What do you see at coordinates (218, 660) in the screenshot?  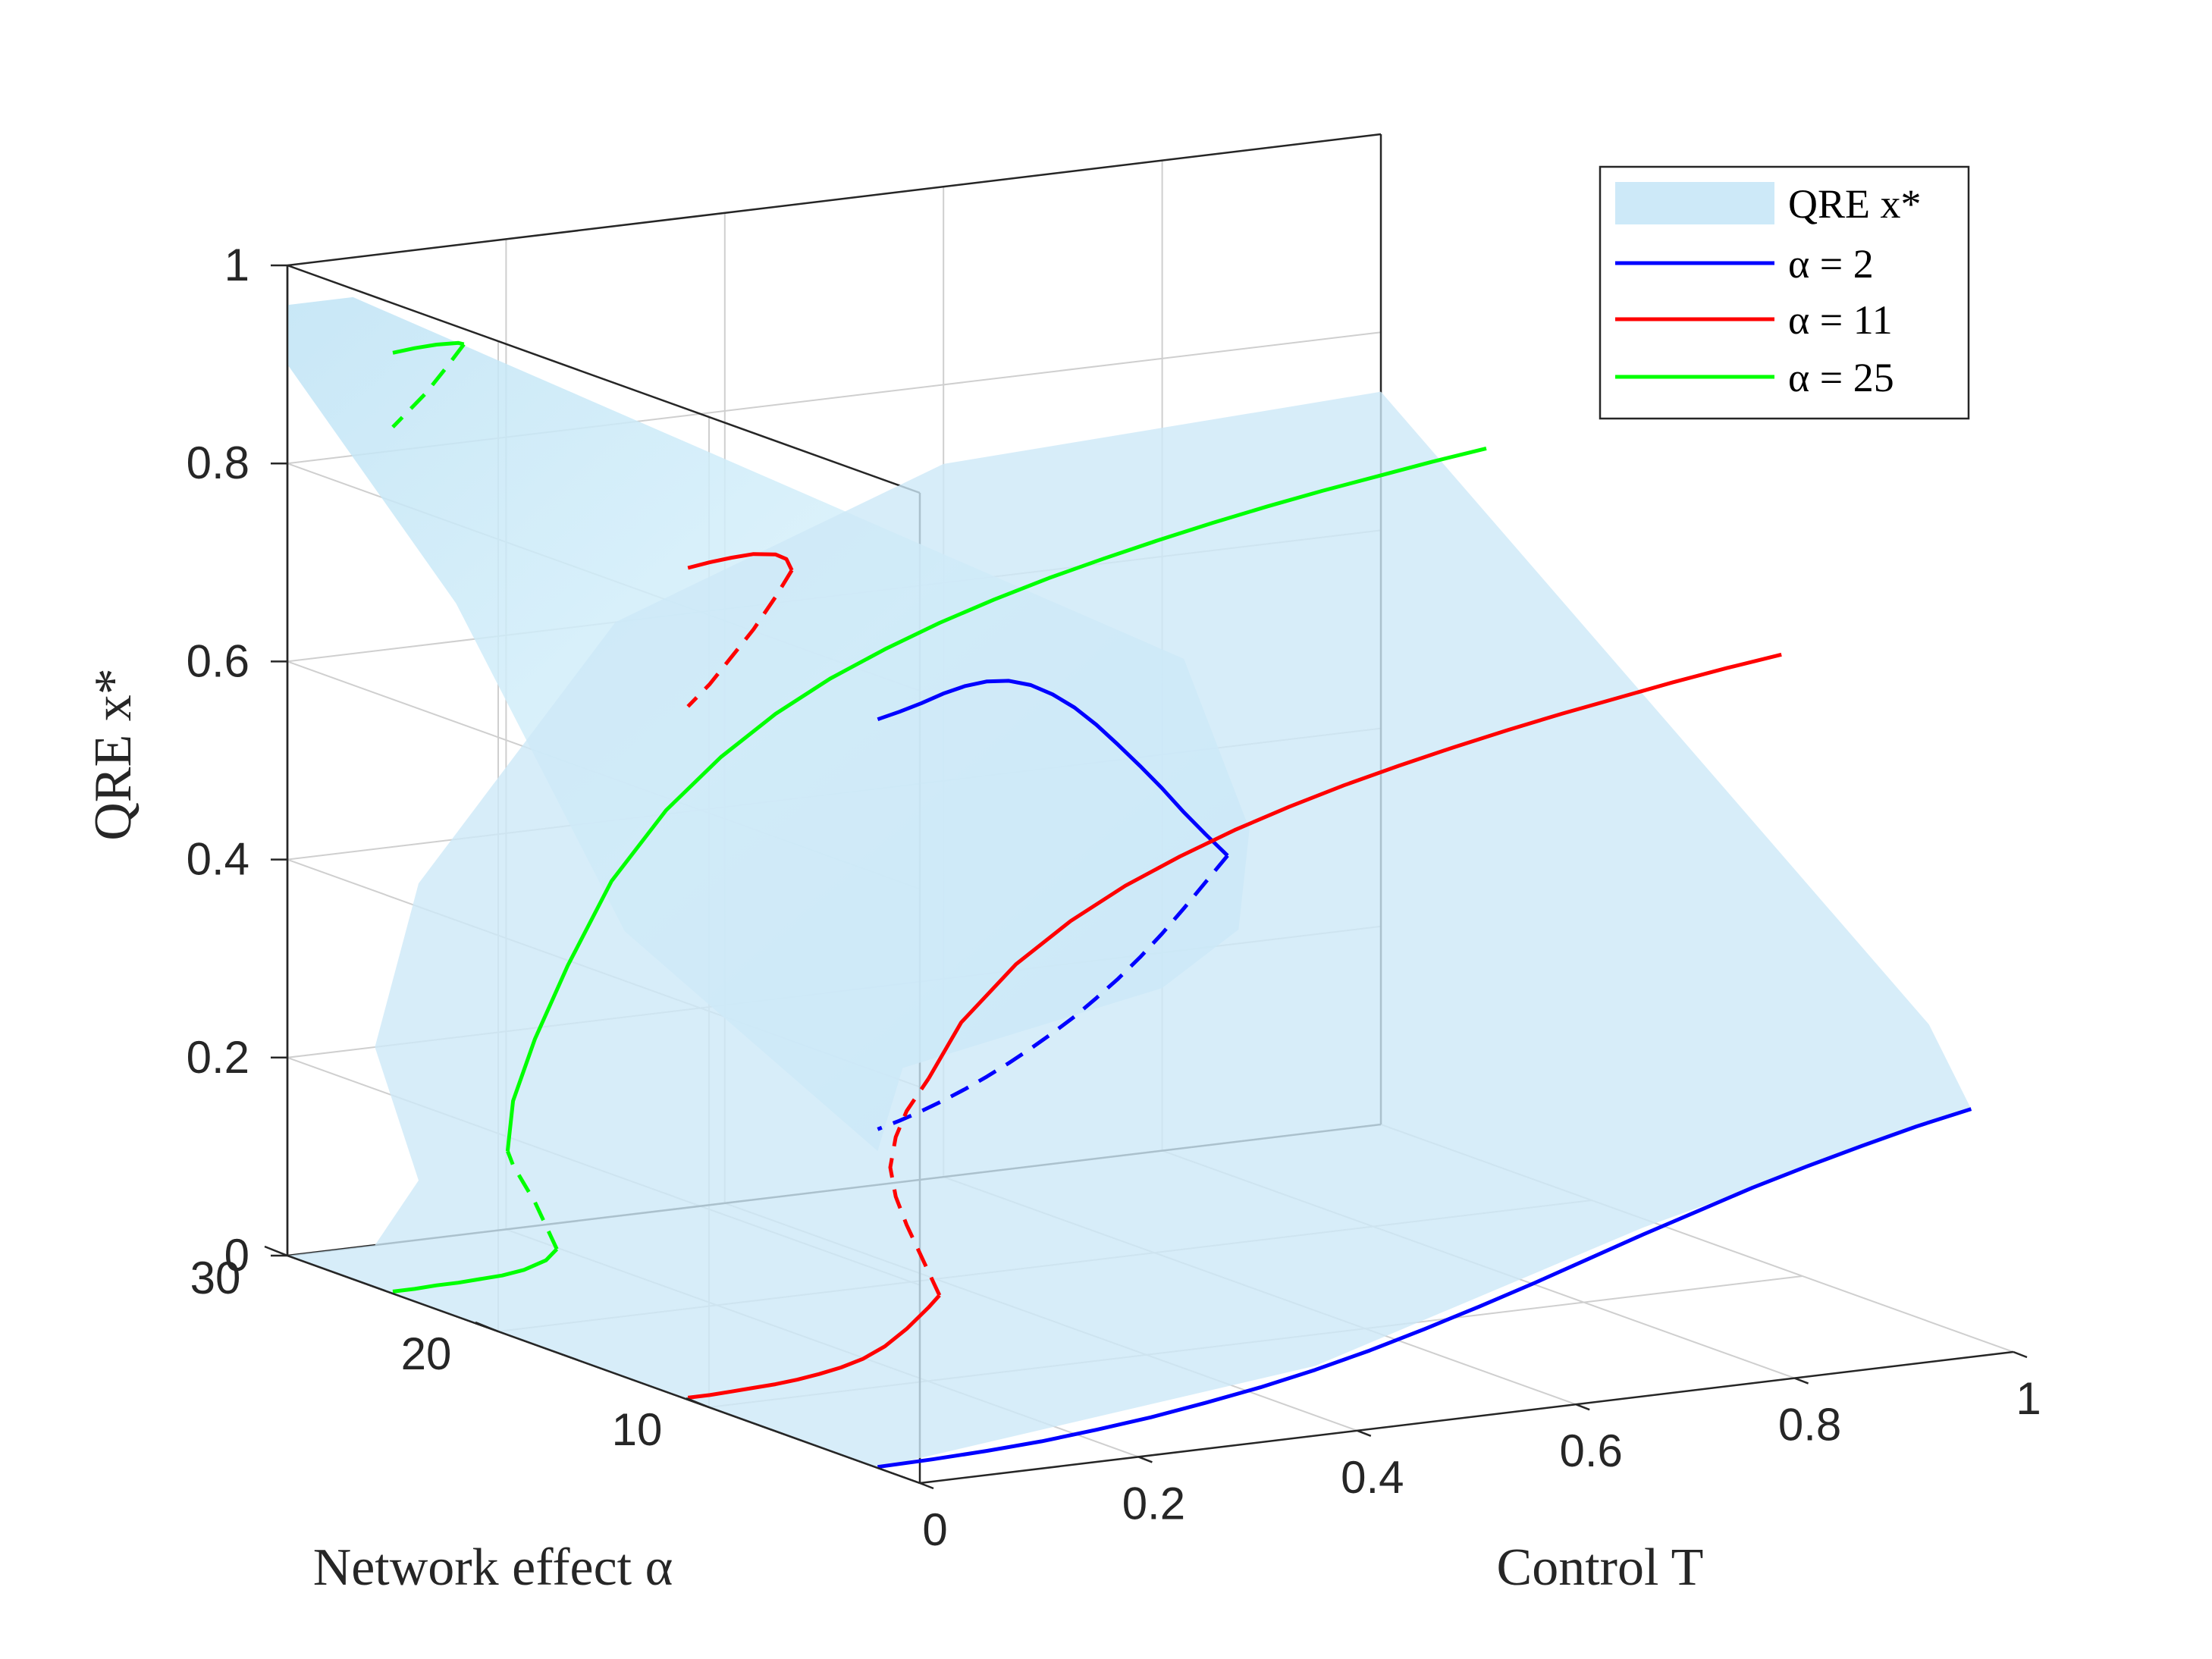 I see `z-tick-label-3: 0.6` at bounding box center [218, 660].